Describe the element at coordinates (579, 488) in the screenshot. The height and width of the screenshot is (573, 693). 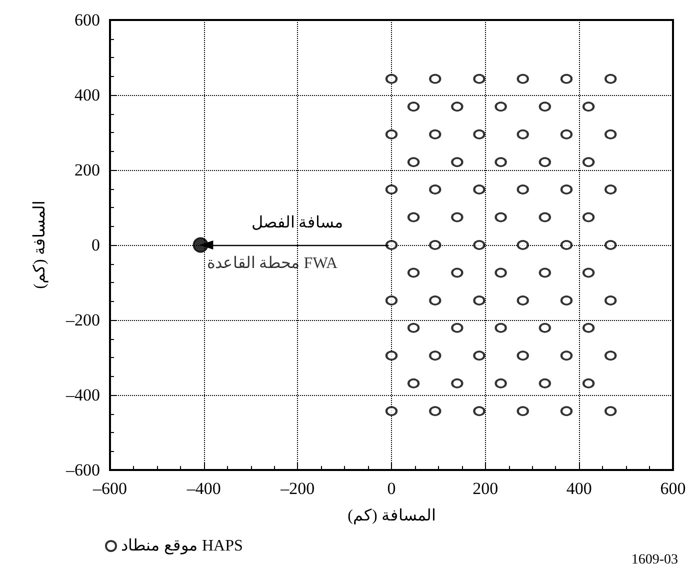
I see `x-tick-label: 400` at that location.